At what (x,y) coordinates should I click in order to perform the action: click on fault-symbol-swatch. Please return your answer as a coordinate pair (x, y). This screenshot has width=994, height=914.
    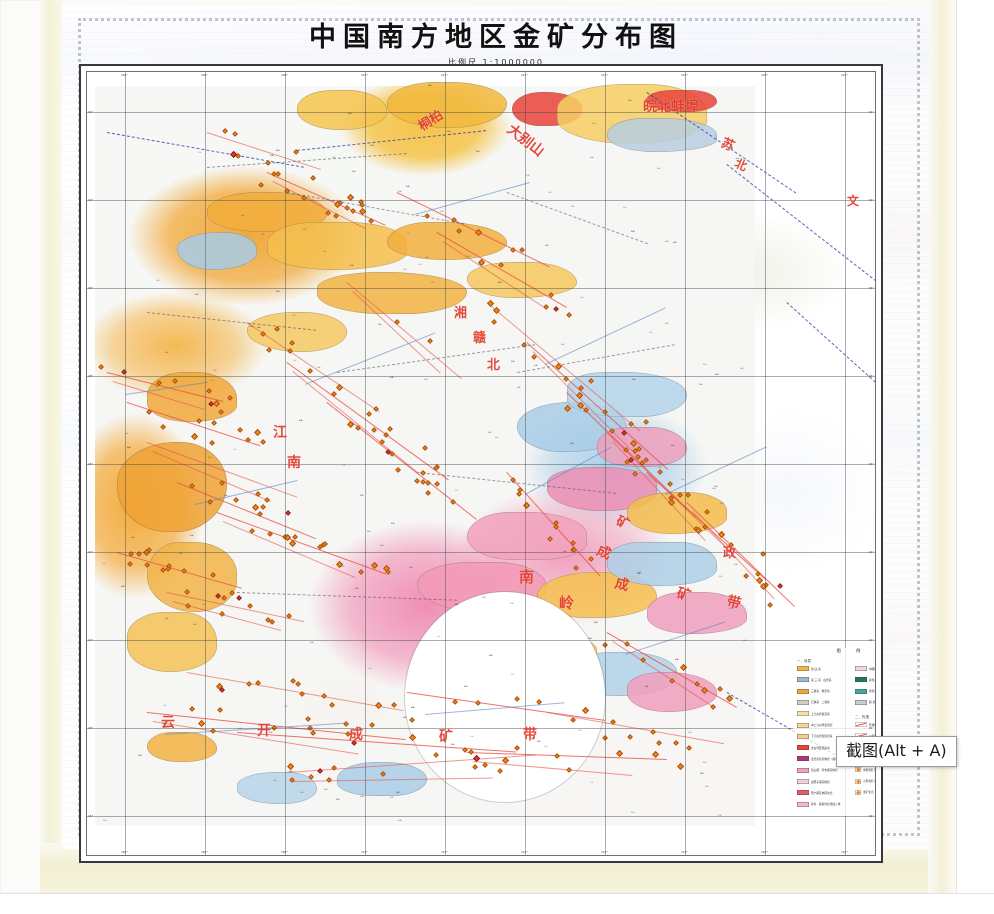
    Looking at the image, I should click on (861, 724).